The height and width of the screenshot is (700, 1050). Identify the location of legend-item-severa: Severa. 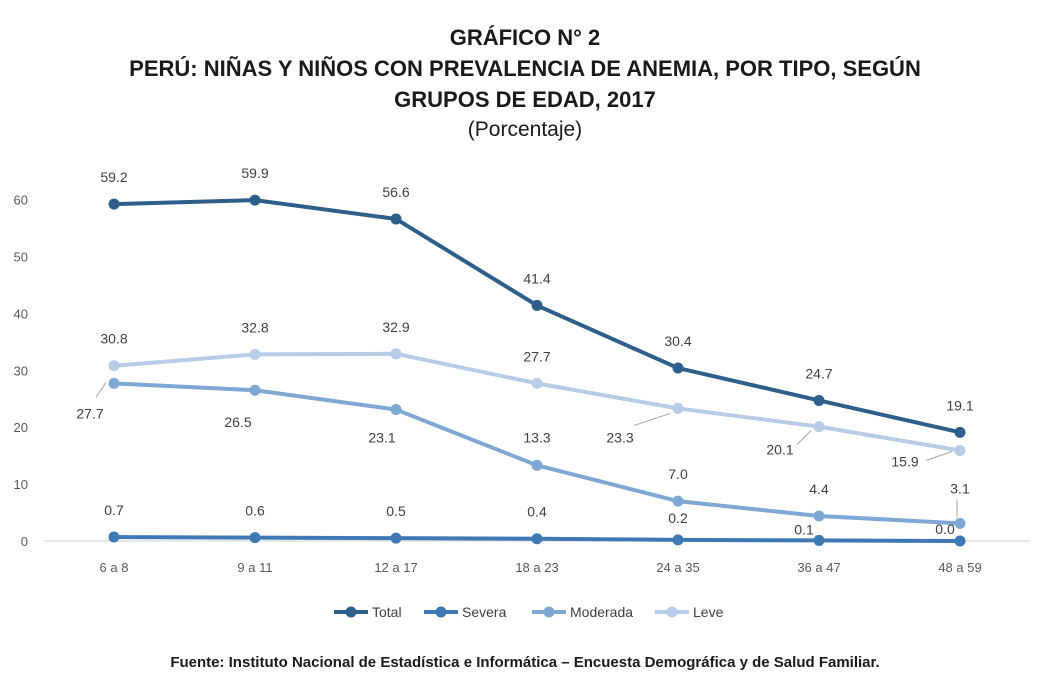
(465, 612).